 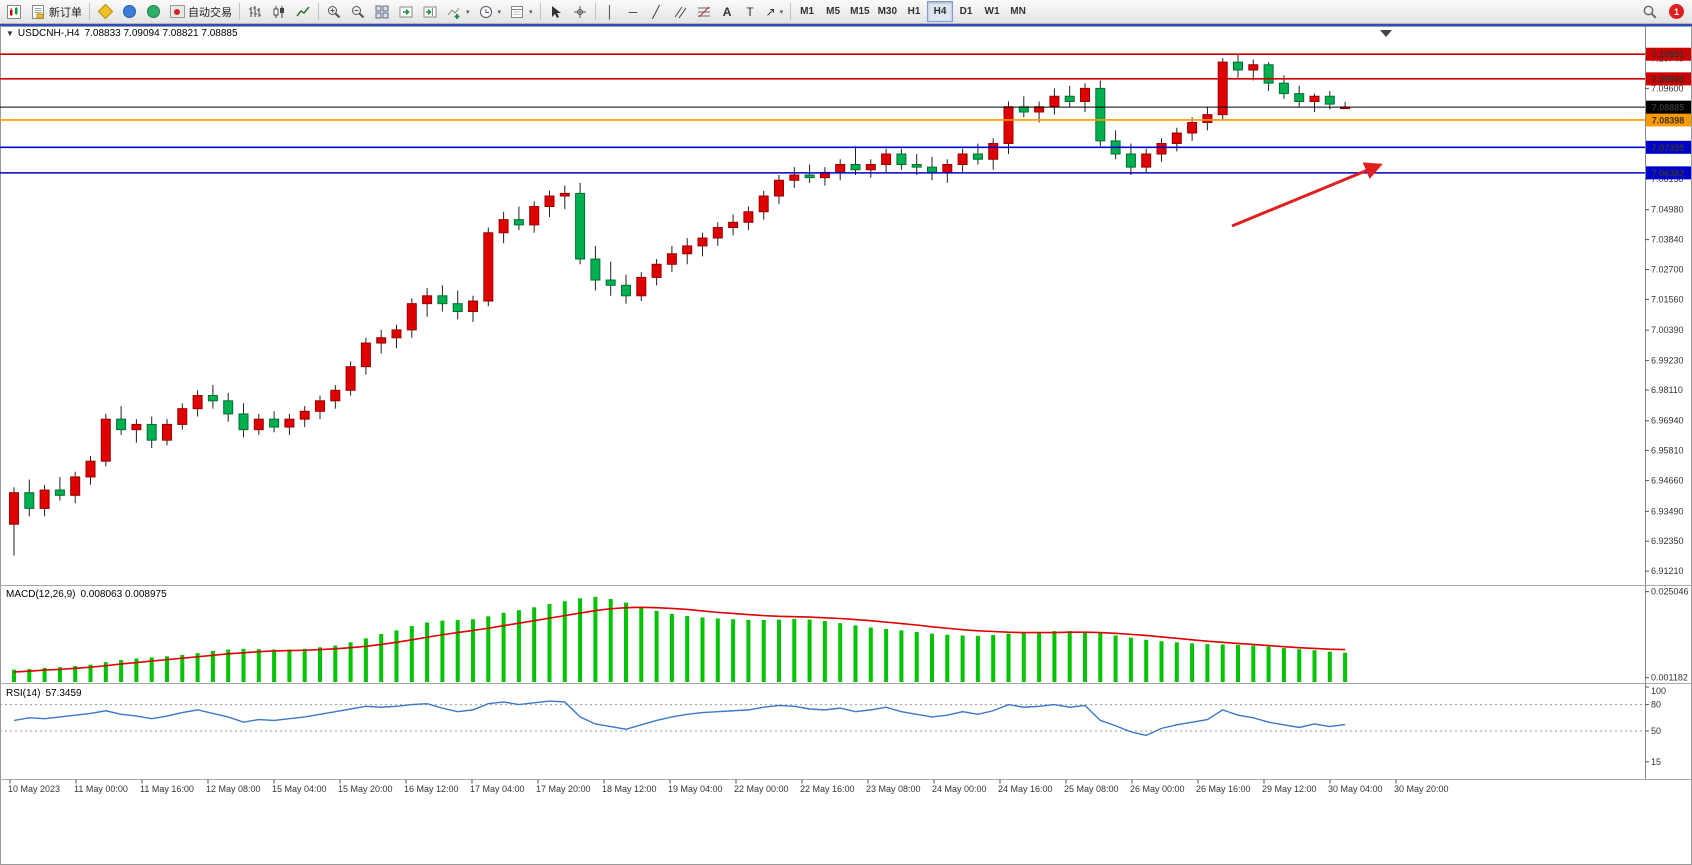 I want to click on timeframe-d1-button: D1, so click(x=966, y=11).